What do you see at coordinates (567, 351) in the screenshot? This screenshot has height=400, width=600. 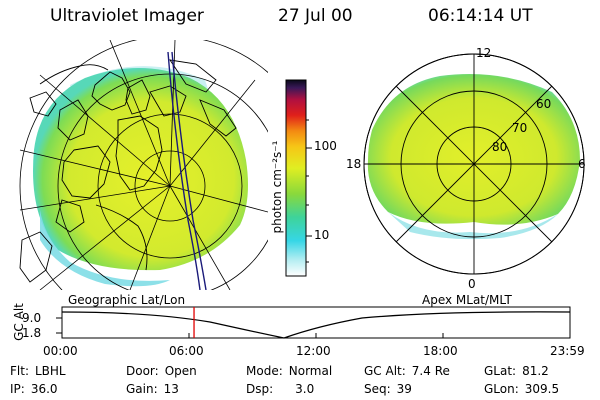 I see `time-tick-2359: 23:59` at bounding box center [567, 351].